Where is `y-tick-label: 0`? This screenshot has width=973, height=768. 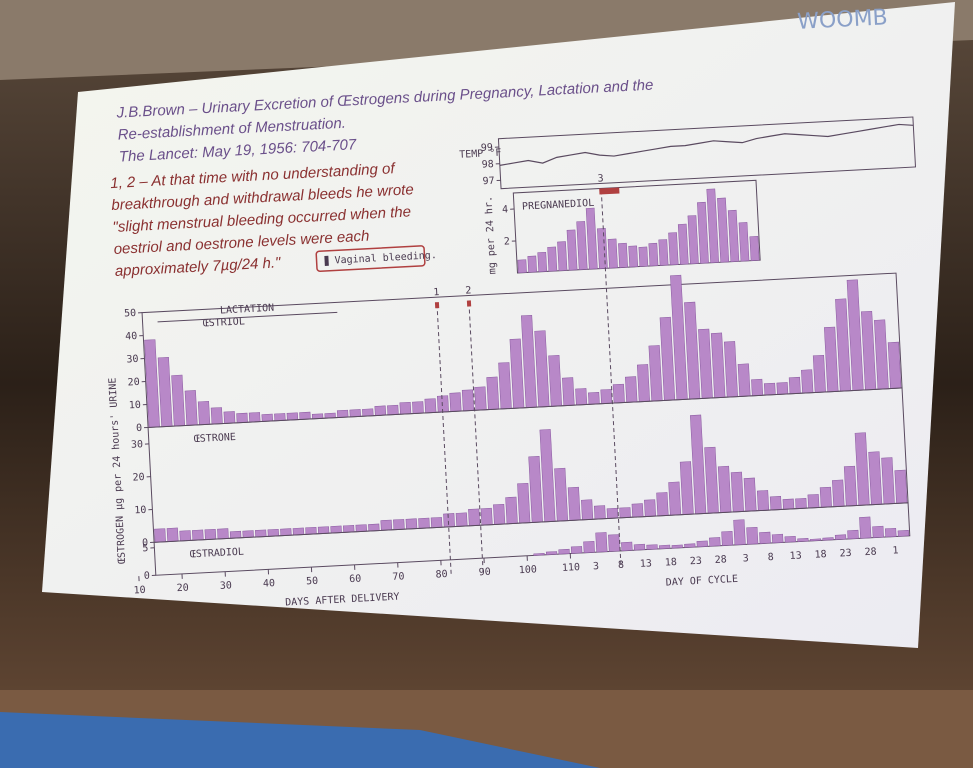
y-tick-label: 0 is located at coordinates (139, 428).